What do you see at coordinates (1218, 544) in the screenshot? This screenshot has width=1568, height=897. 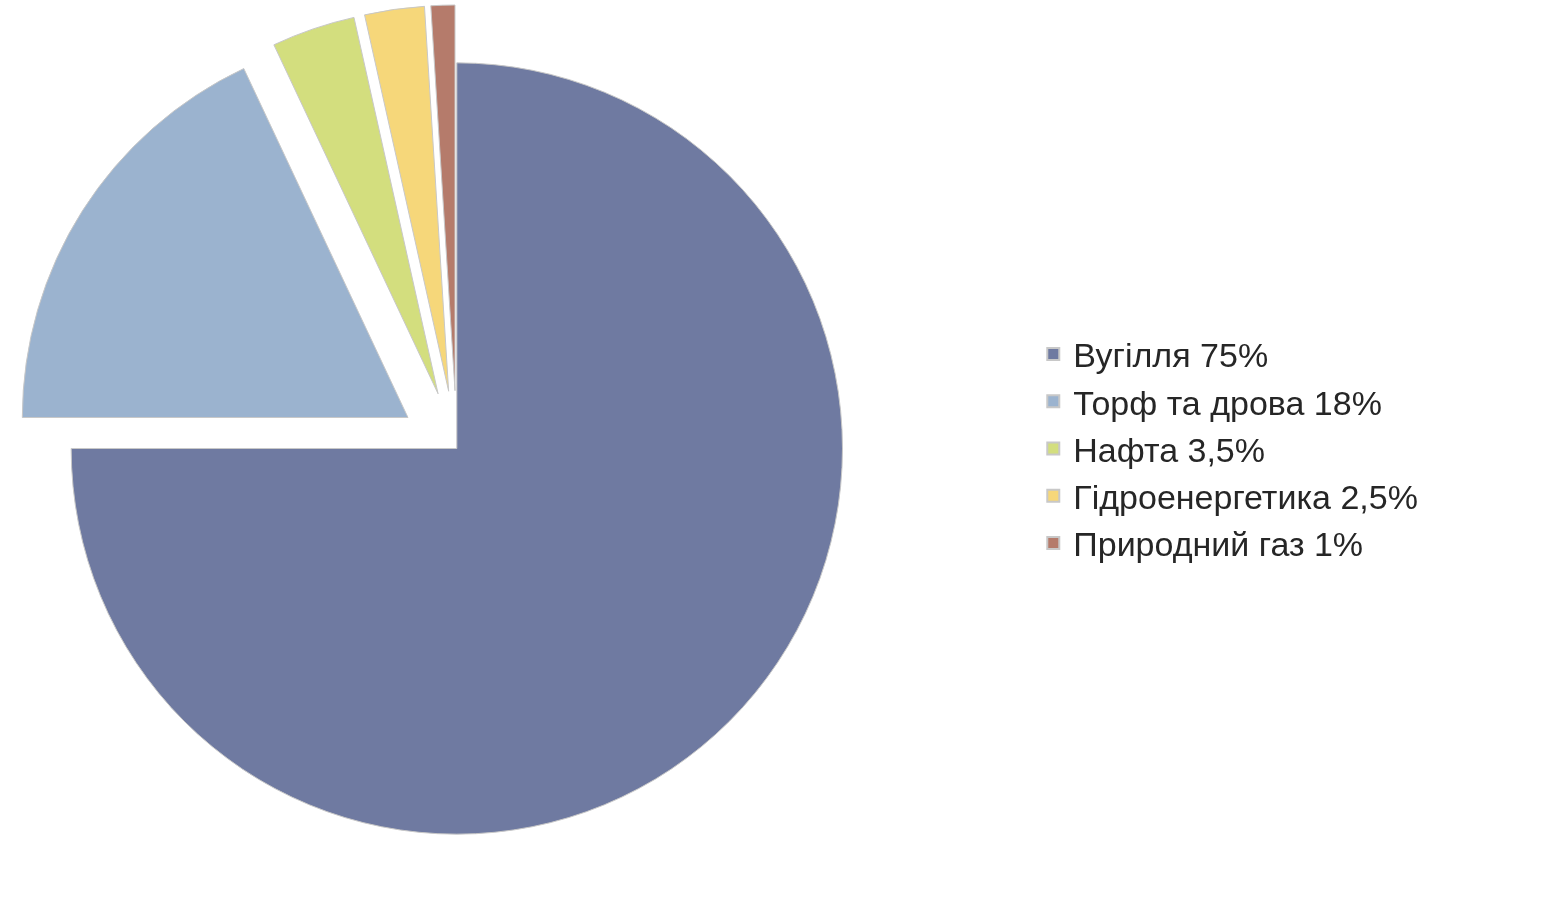 I see `legend-label: Природний газ 1%` at bounding box center [1218, 544].